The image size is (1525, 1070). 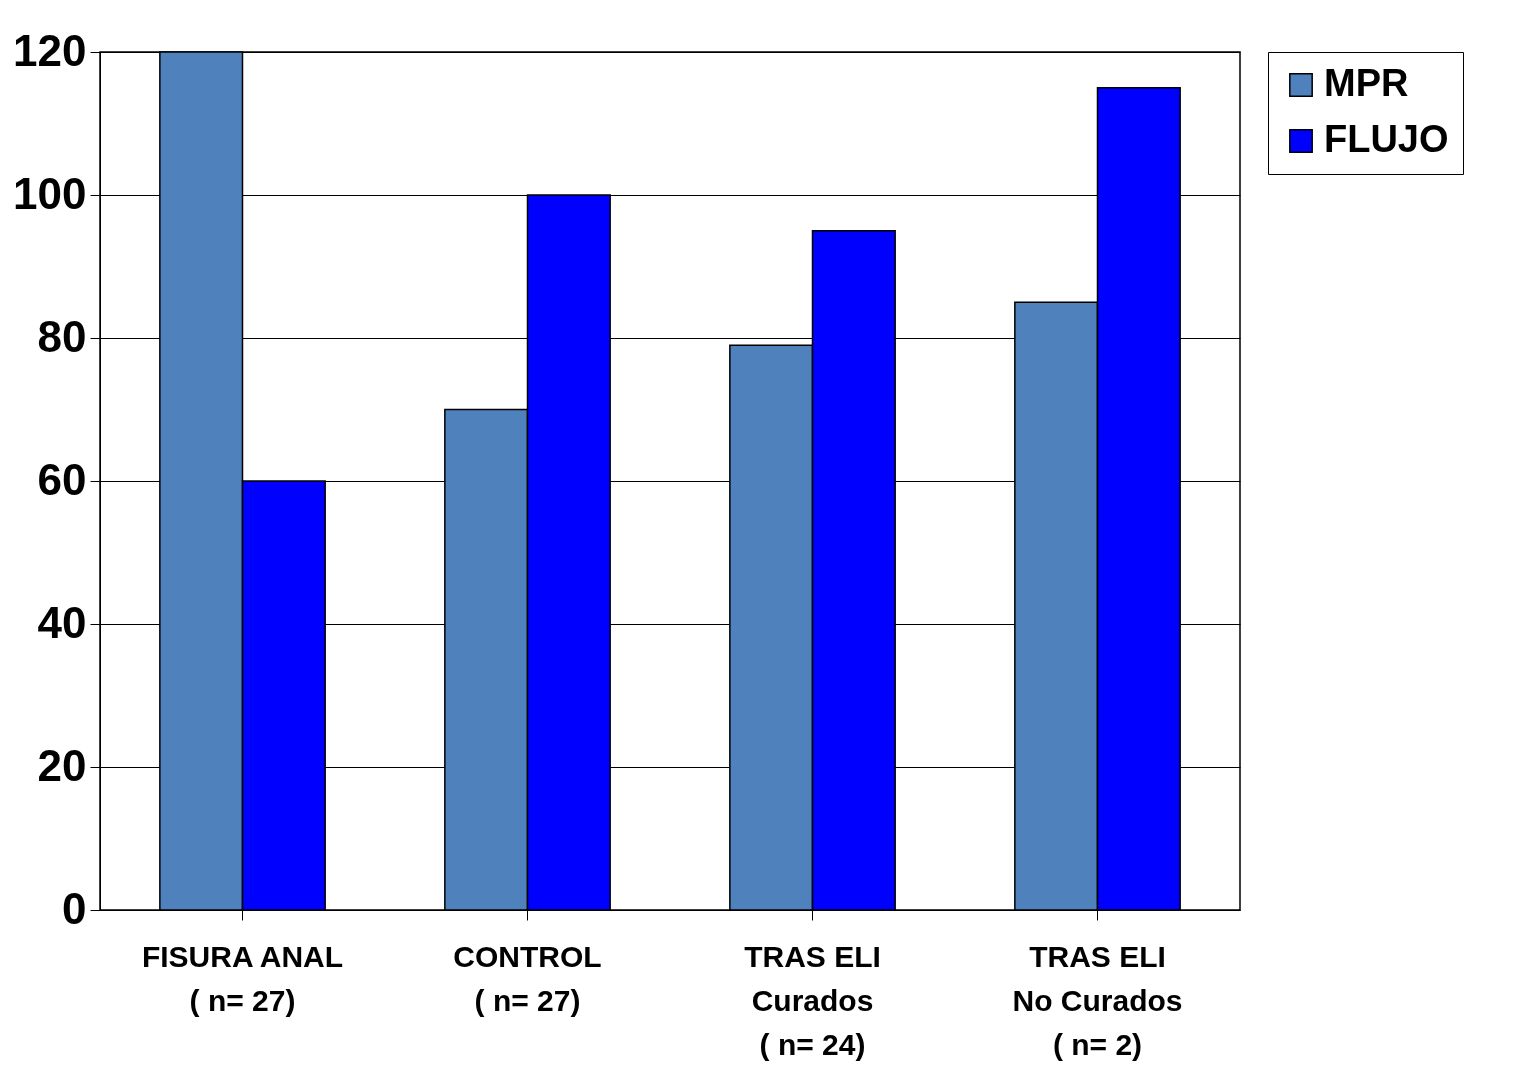 I want to click on y-tick-label: 80, so click(x=62, y=336).